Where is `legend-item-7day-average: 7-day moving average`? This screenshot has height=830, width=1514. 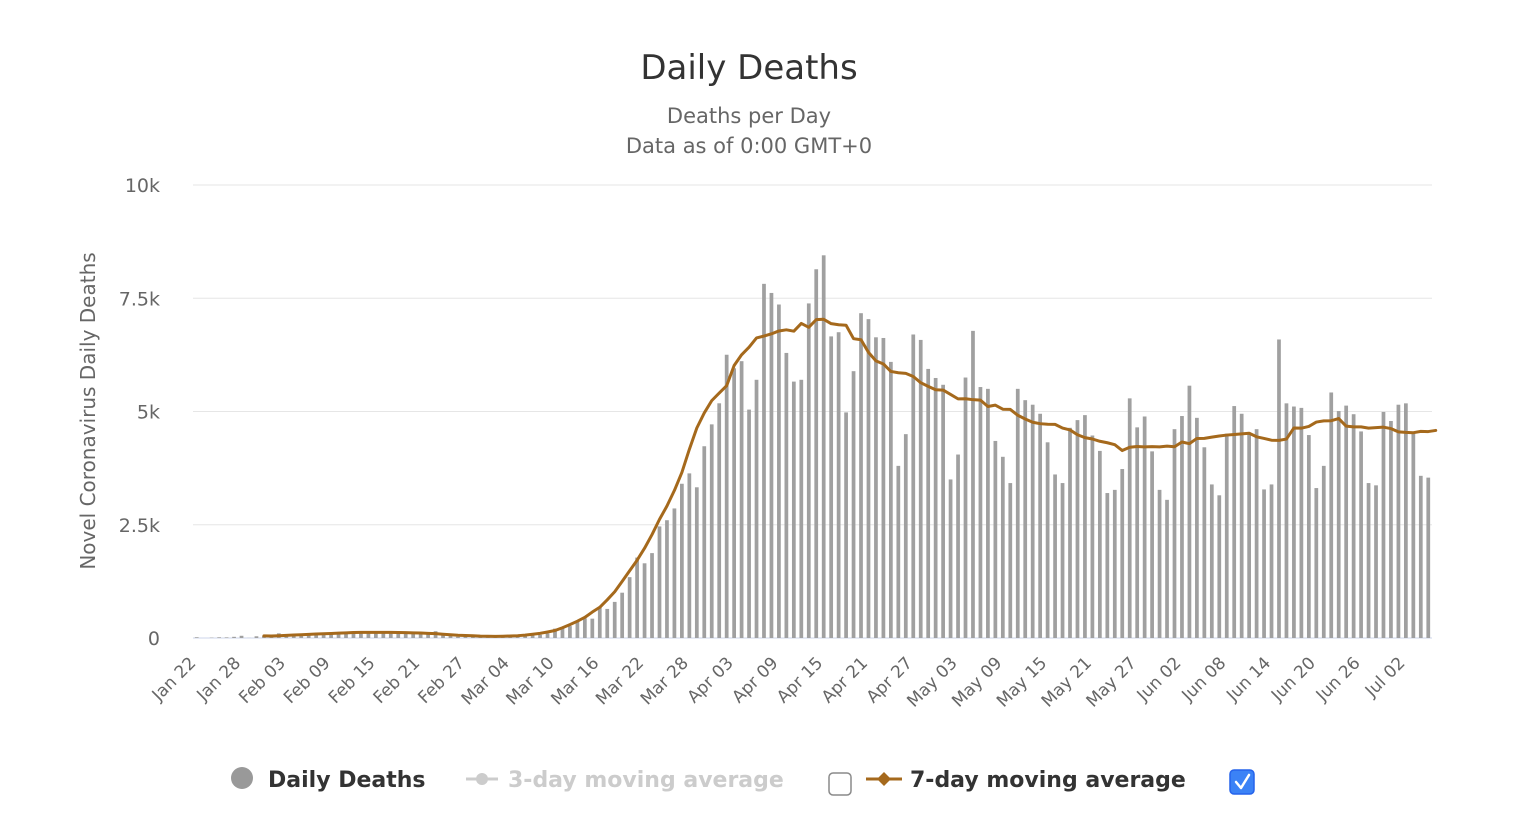
legend-item-7day-average: 7-day moving average is located at coordinates (1026, 780).